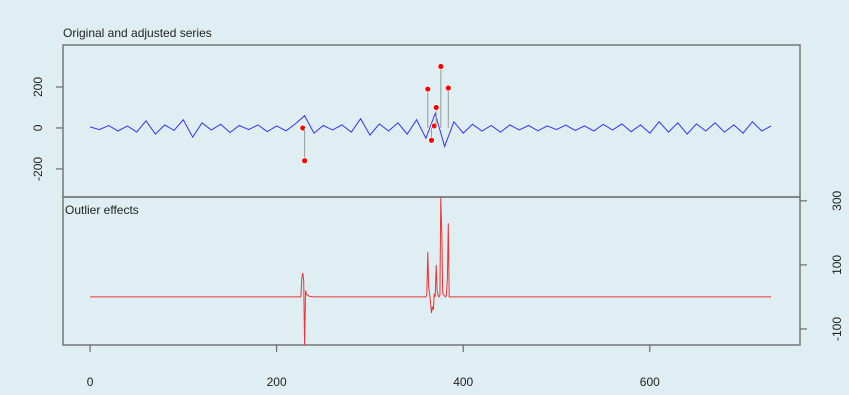  What do you see at coordinates (837, 265) in the screenshot?
I see `y-tick-label: 100` at bounding box center [837, 265].